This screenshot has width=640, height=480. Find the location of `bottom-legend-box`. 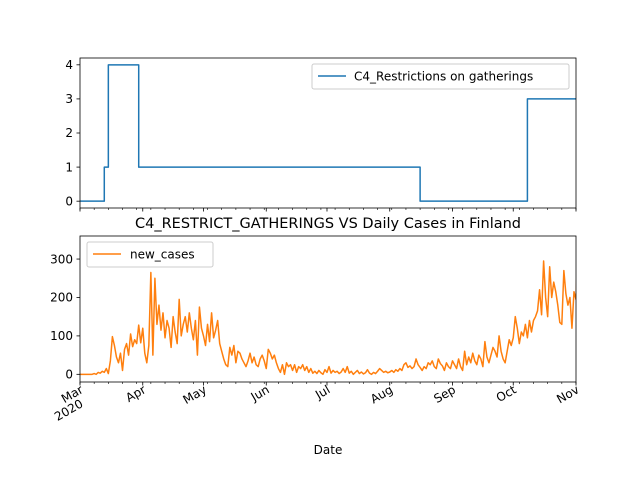

bottom-legend-box is located at coordinates (150, 254).